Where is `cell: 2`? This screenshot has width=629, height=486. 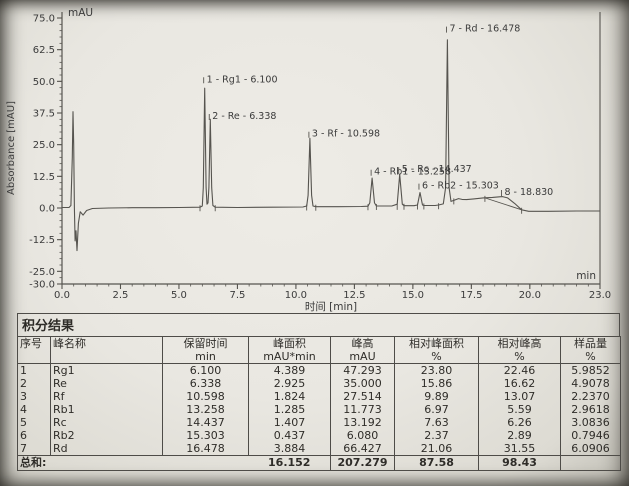 cell: 2 is located at coordinates (34, 383).